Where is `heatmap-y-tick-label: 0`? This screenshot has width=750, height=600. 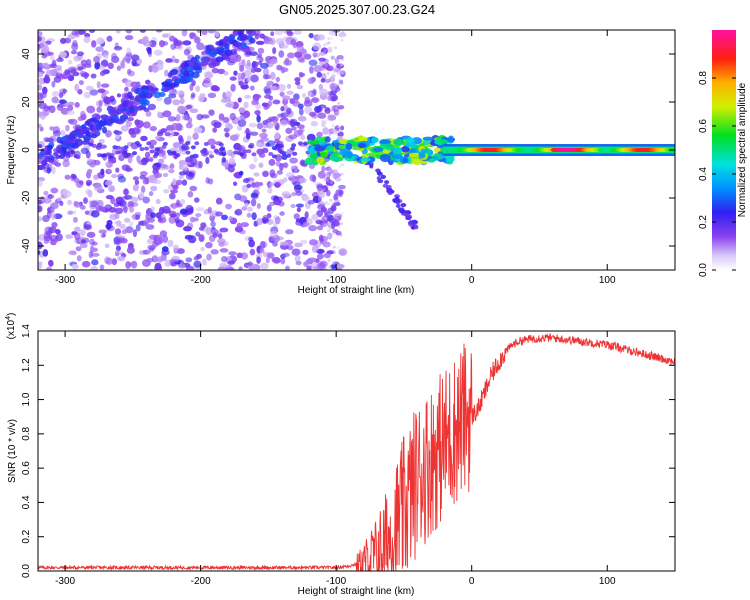
heatmap-y-tick-label: 0 is located at coordinates (26, 150).